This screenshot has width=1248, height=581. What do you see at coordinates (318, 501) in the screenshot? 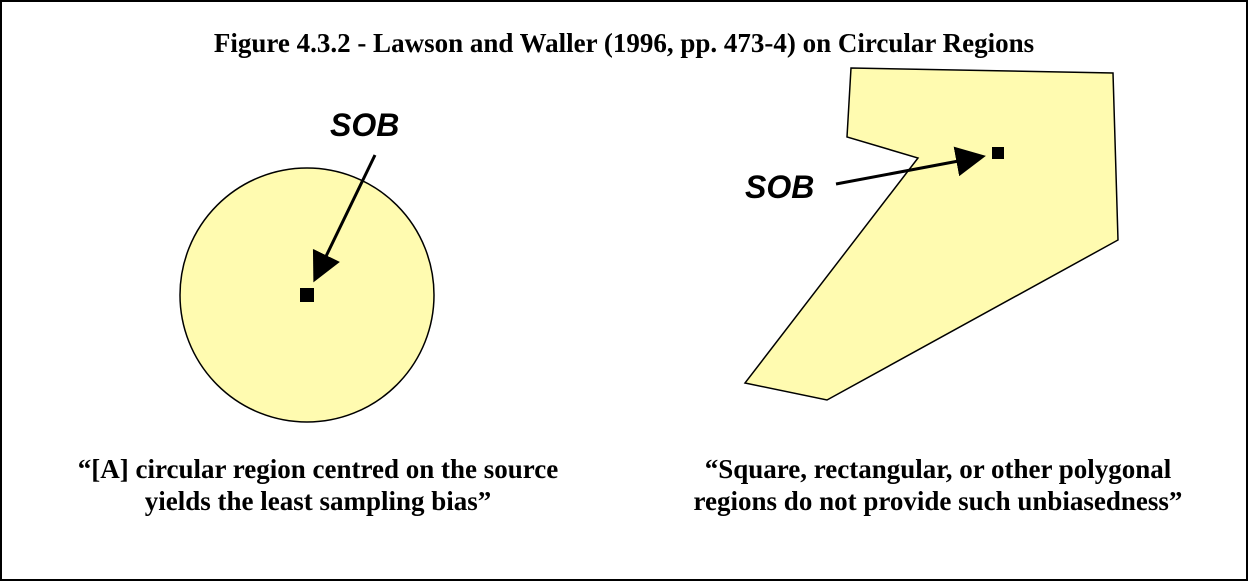
I see `caption: yields the least sampling bias”` at bounding box center [318, 501].